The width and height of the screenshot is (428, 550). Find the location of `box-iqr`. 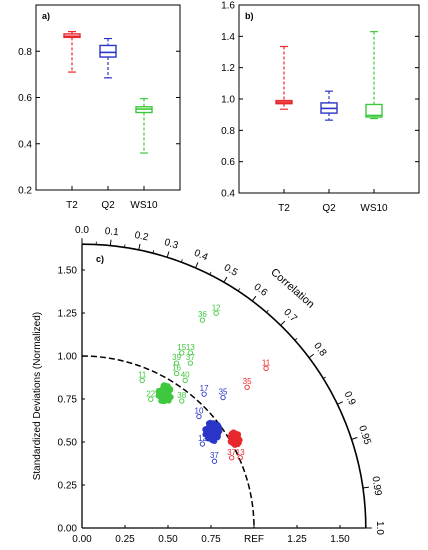

box-iqr is located at coordinates (108, 51).